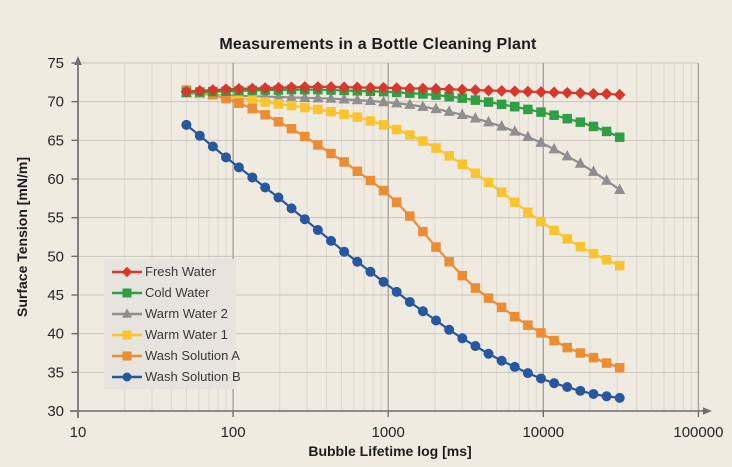 This screenshot has height=467, width=732. I want to click on y-tick-30: 30, so click(55, 411).